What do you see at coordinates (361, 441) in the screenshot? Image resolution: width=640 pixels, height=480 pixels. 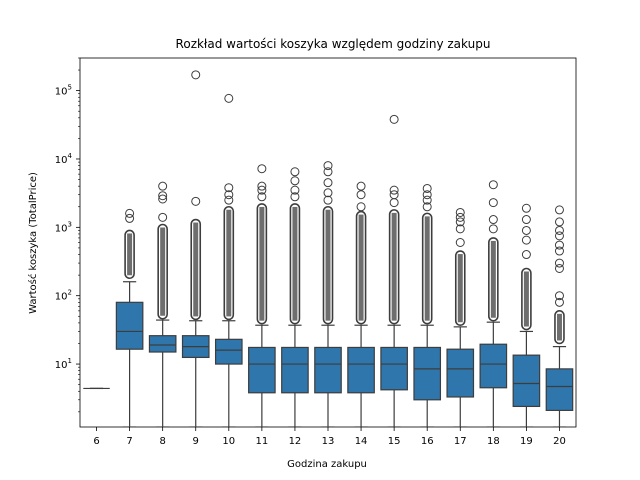 I see `x-tick-label: 14` at bounding box center [361, 441].